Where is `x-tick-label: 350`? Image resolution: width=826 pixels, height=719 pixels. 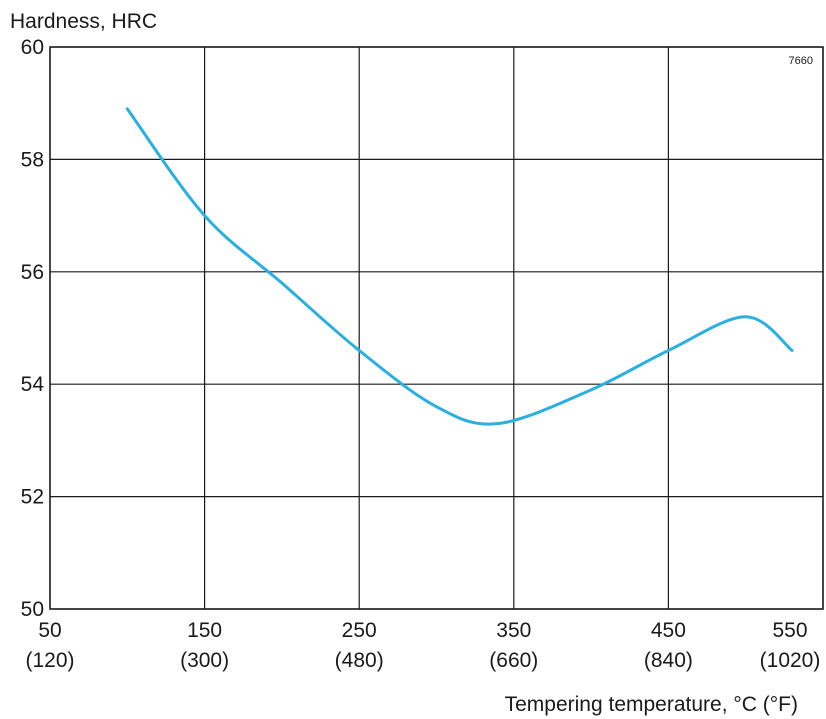
x-tick-label: 350 is located at coordinates (513, 630).